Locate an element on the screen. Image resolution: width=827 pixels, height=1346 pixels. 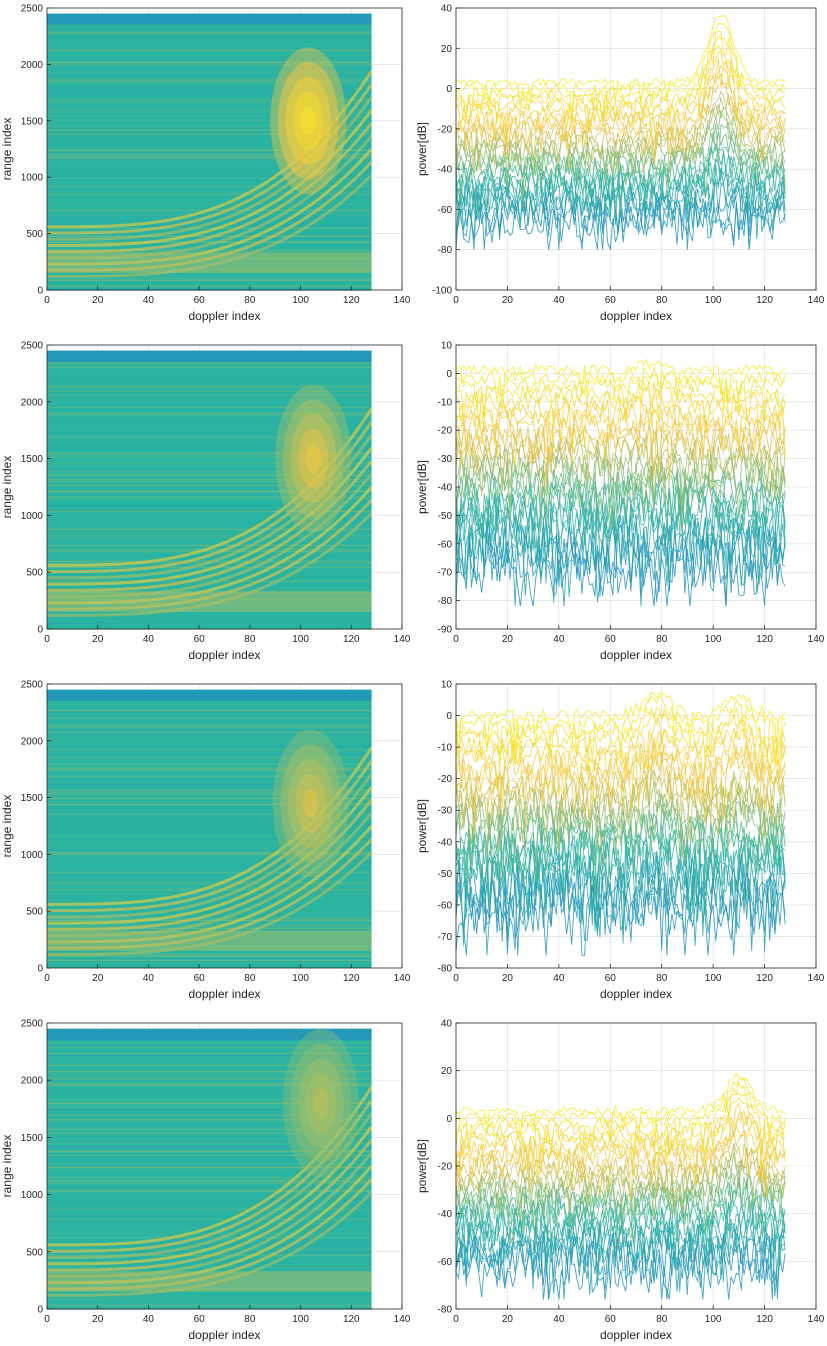
y-tick-label: 1500 is located at coordinates (32, 121).